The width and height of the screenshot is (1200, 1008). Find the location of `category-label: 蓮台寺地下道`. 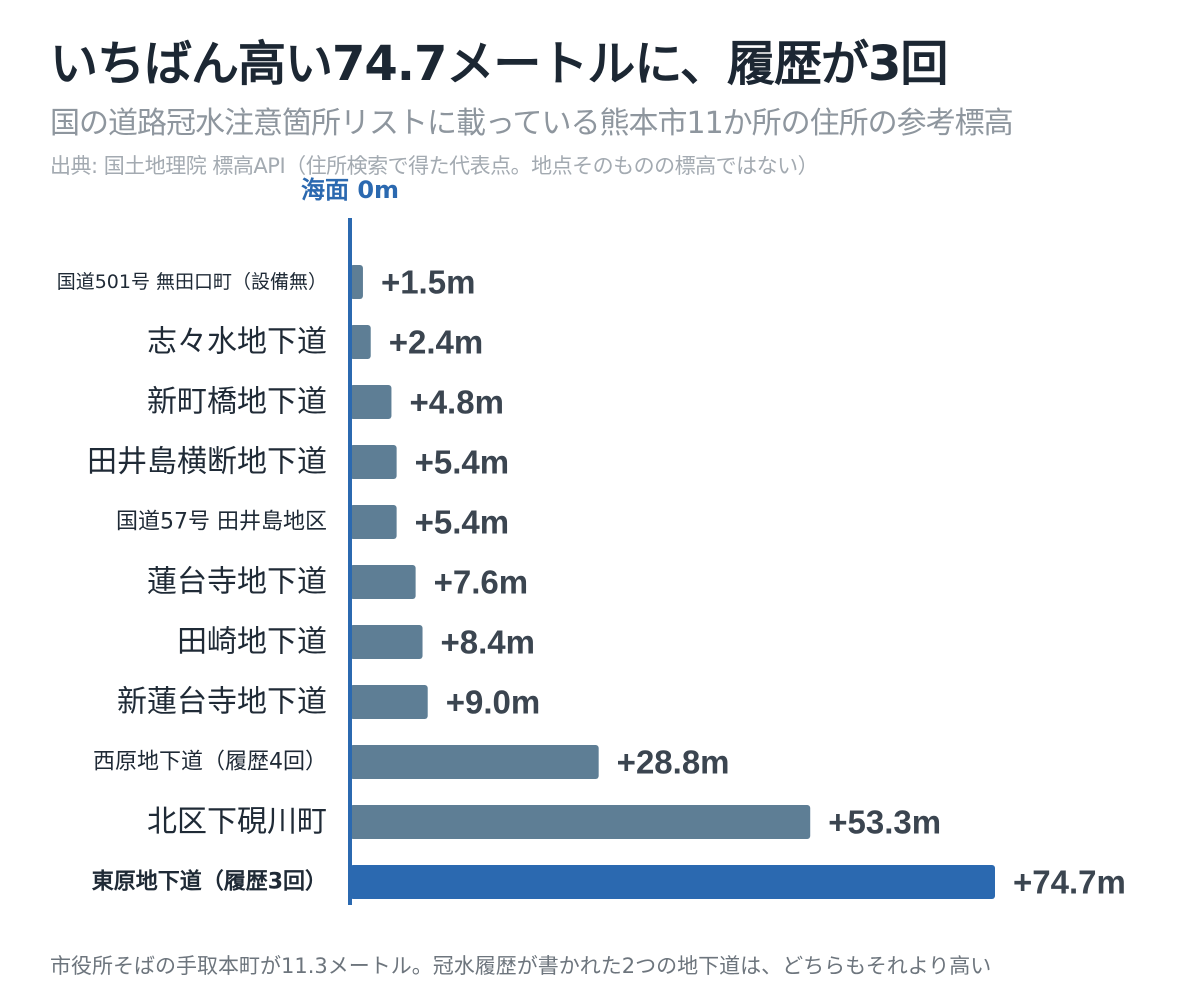

category-label: 蓮台寺地下道 is located at coordinates (237, 582).